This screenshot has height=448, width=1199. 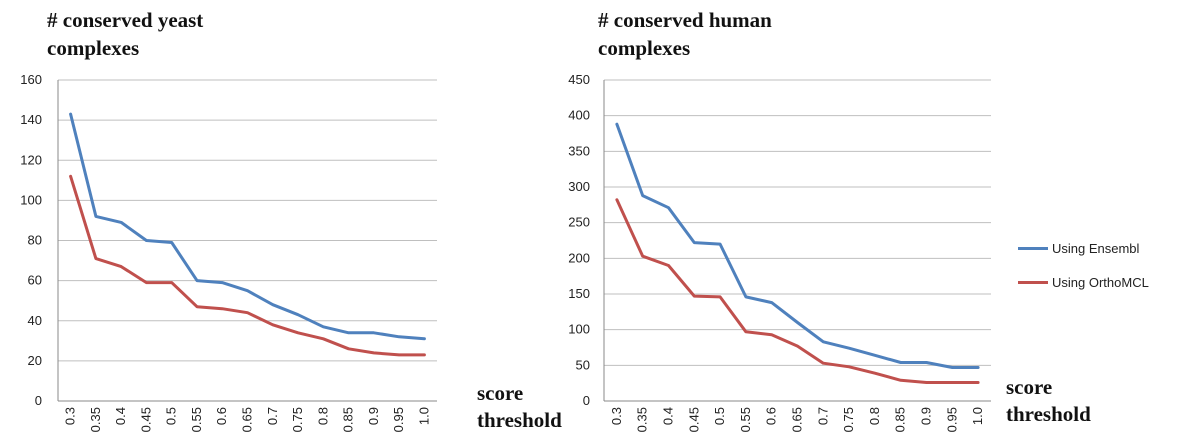 What do you see at coordinates (583, 364) in the screenshot?
I see `y-tick-label: 50` at bounding box center [583, 364].